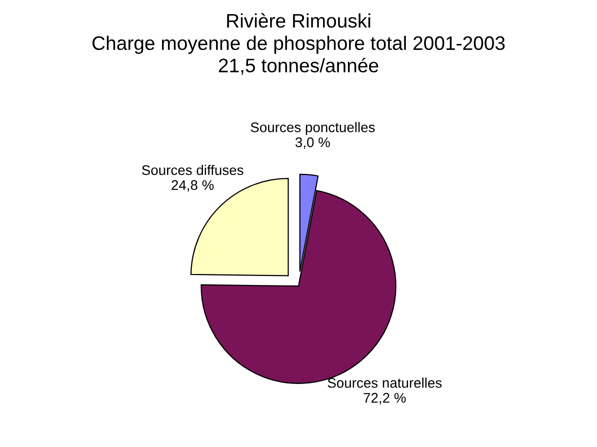 The height and width of the screenshot is (447, 597). Describe the element at coordinates (385, 398) in the screenshot. I see `data-label: 72,2 %` at that location.